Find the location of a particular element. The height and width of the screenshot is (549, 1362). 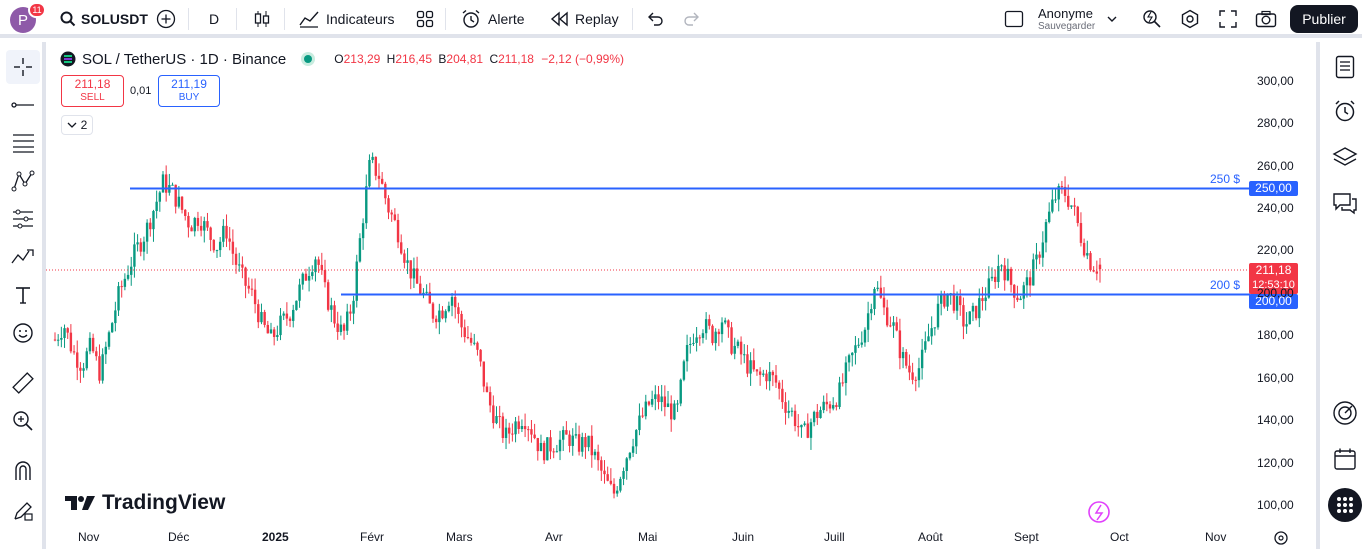

measure-tool is located at coordinates (23, 383).